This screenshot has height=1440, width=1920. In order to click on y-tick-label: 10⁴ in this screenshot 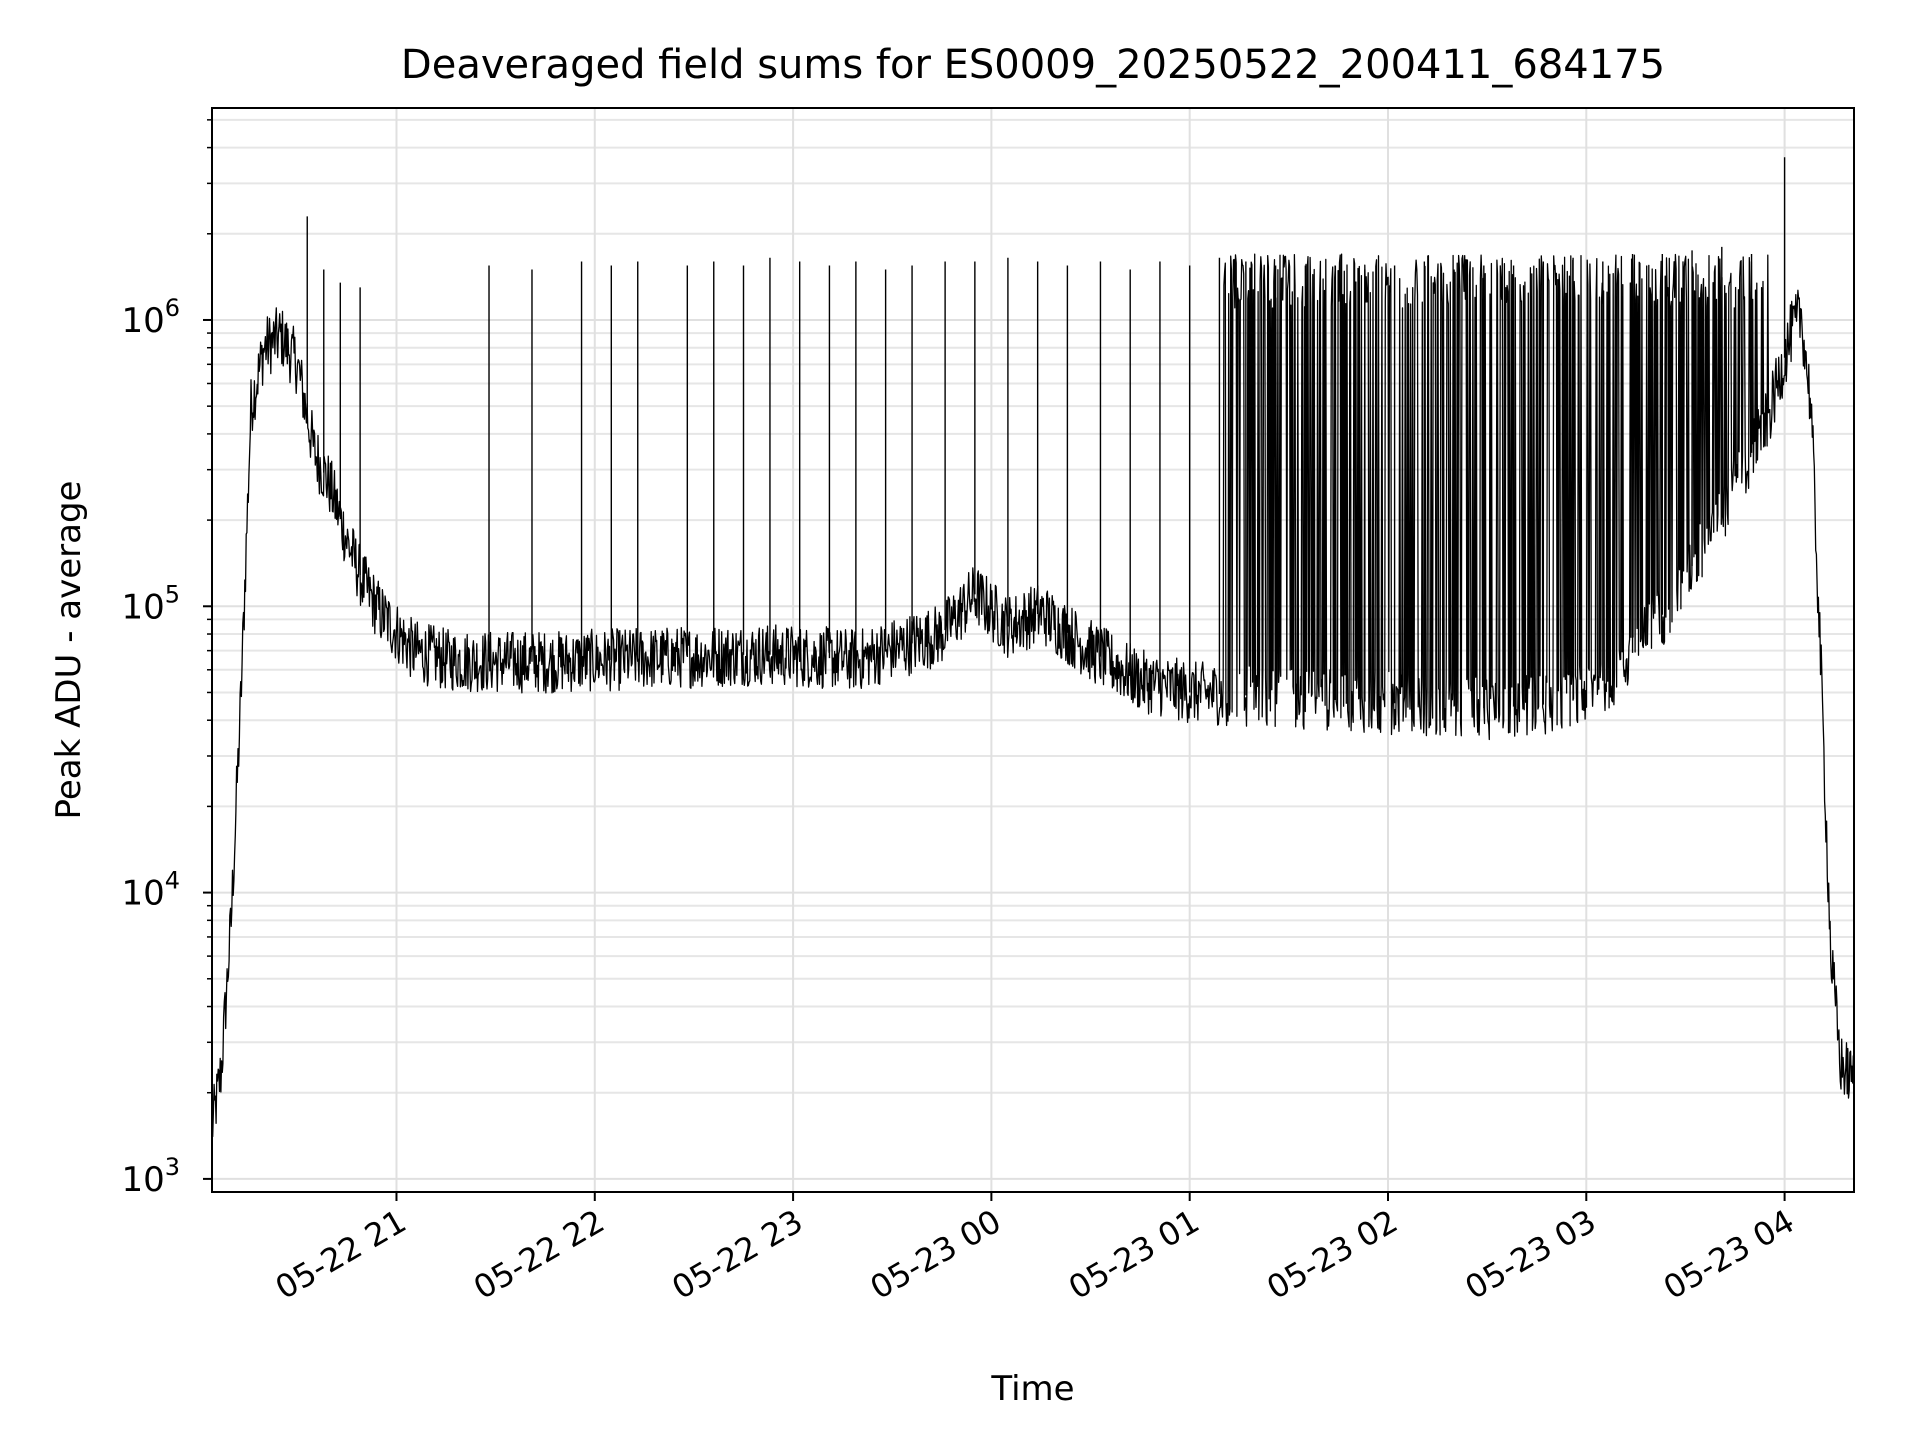, I will do `click(150, 890)`.